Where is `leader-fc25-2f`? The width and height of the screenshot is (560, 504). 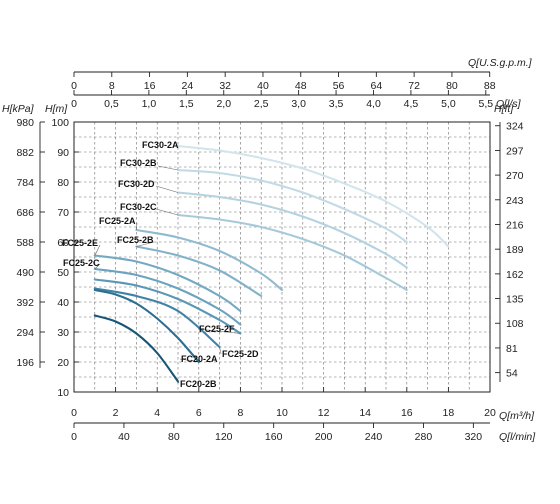 leader-fc25-2f is located at coordinates (219, 331).